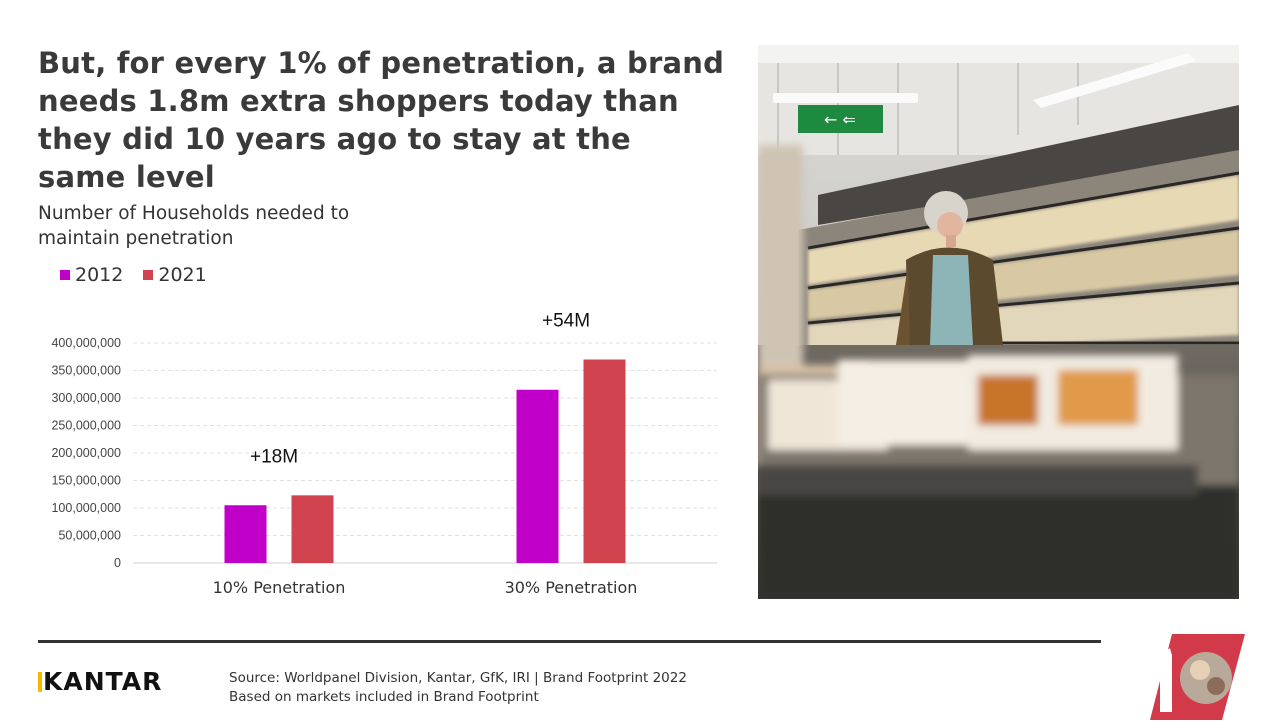 This screenshot has height=725, width=1280. I want to click on y-tick-label: 250,000,000, so click(86, 426).